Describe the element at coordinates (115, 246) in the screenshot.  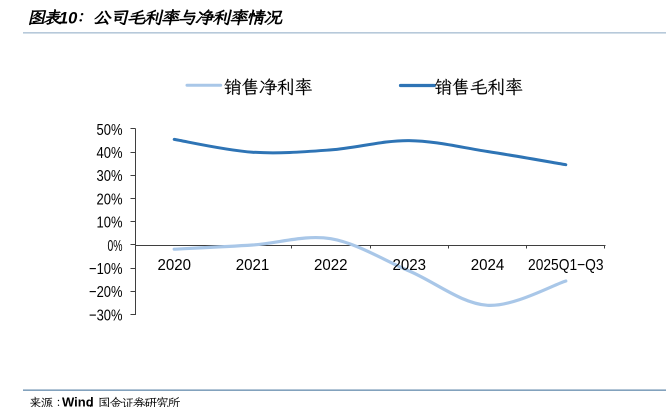
I see `svg-text: 0%` at that location.